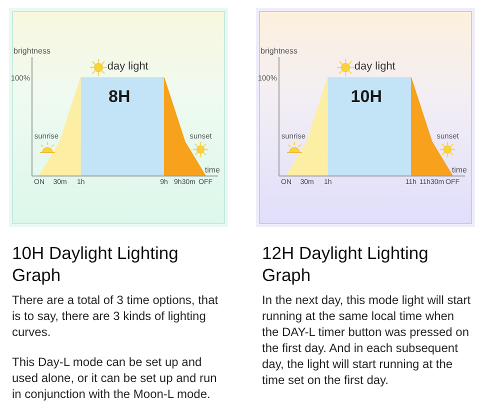 The height and width of the screenshot is (409, 492). I want to click on text: 12H Daylight Lighting Graph, so click(345, 264).